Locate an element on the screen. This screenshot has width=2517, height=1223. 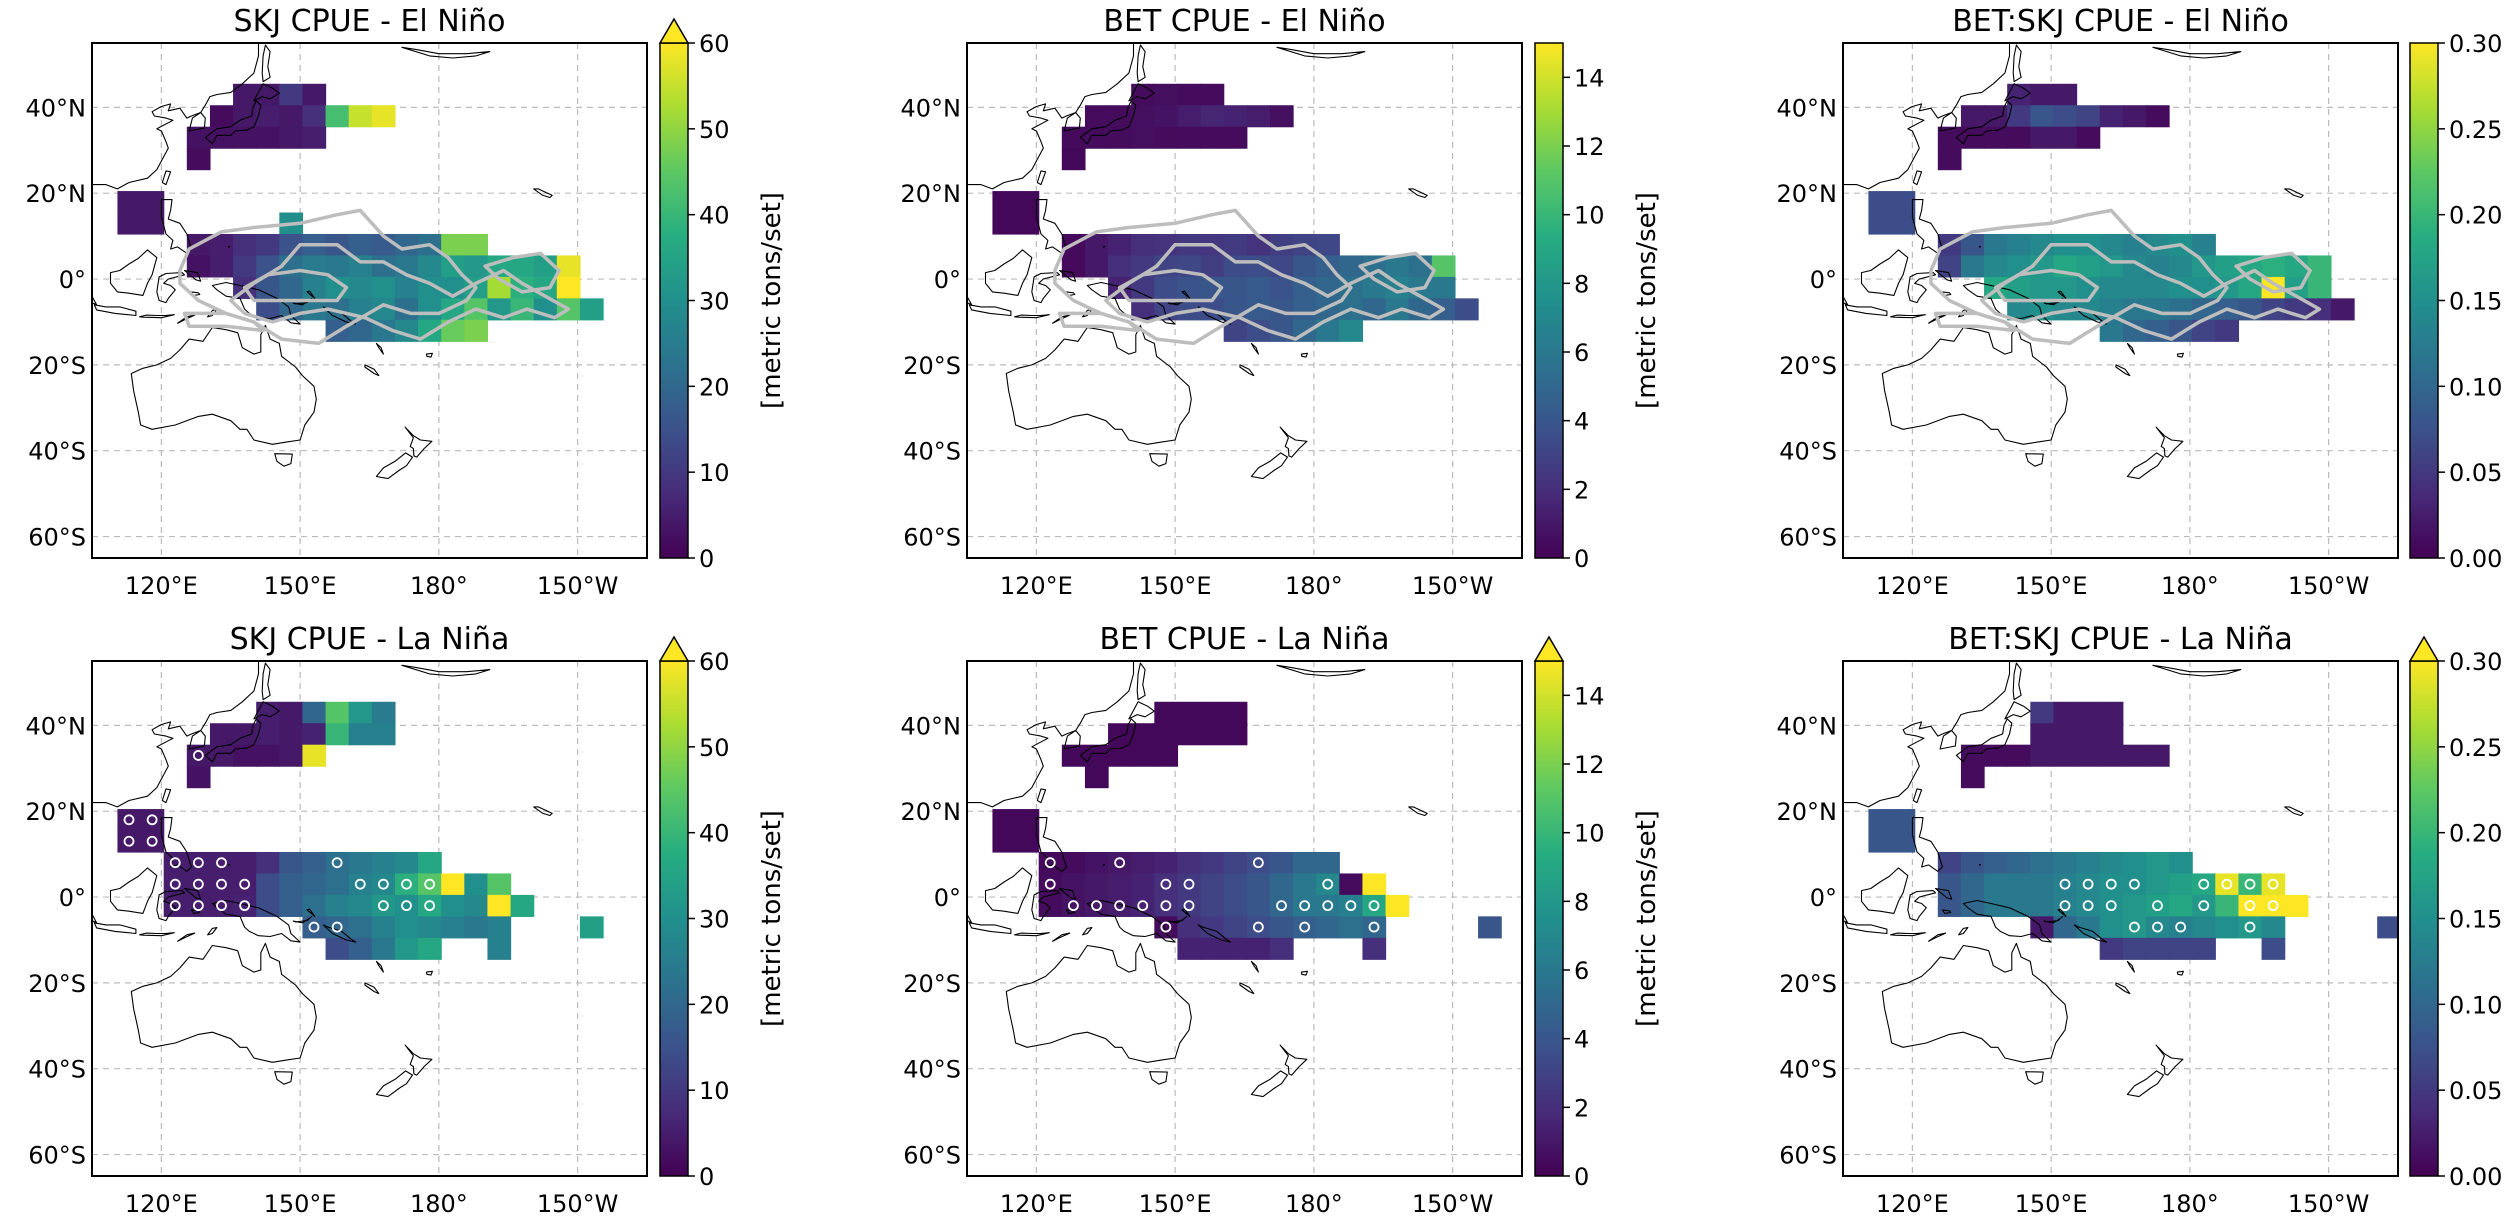
plot-frame is located at coordinates (1244, 918).